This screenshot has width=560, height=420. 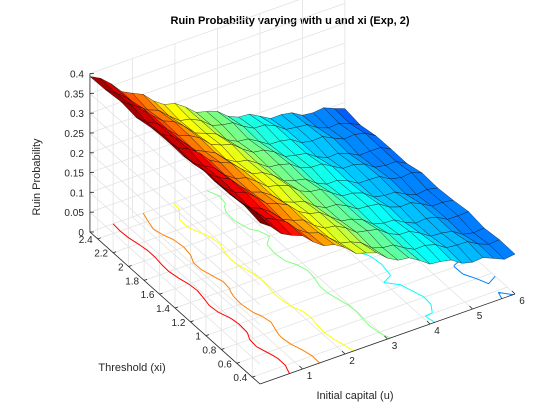 I want to click on y-tick-label: 2.4, so click(x=86, y=240).